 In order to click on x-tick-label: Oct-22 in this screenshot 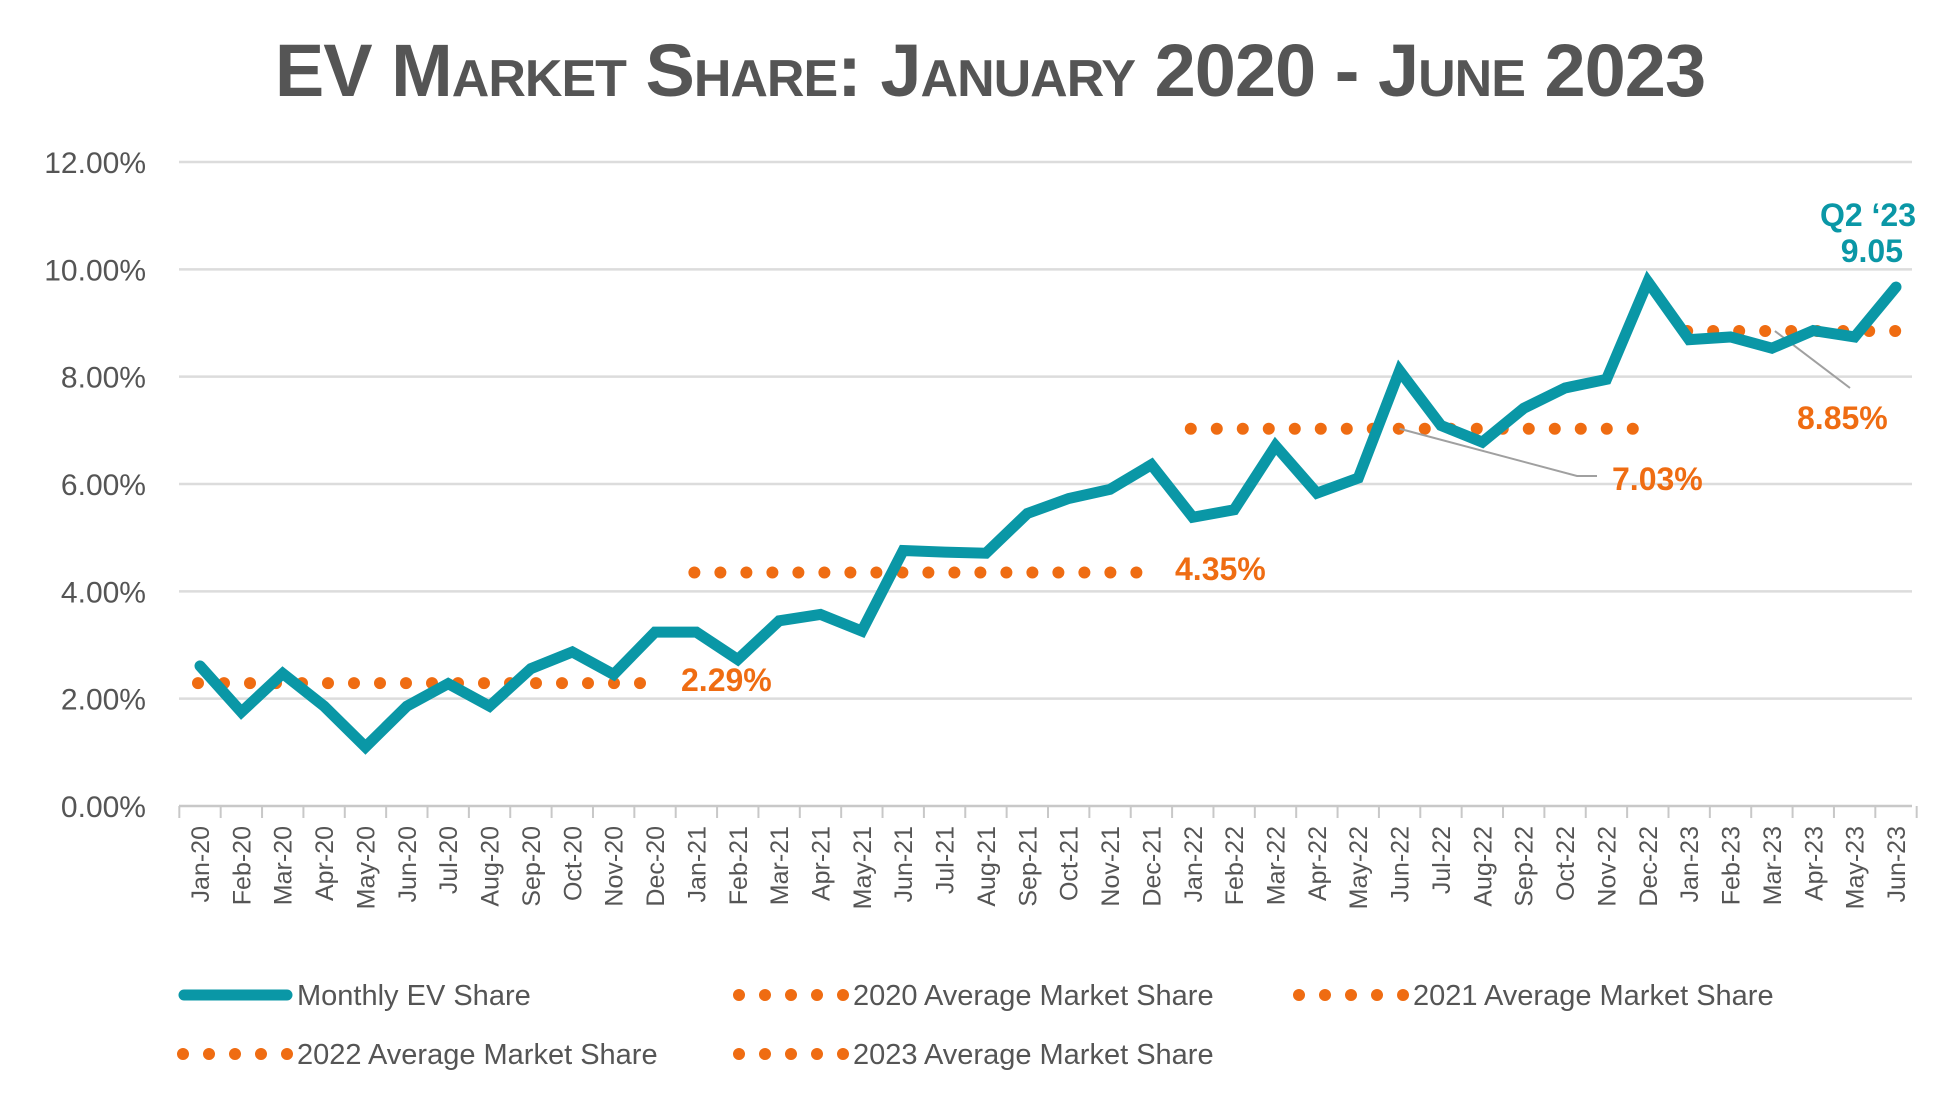, I will do `click(1566, 863)`.